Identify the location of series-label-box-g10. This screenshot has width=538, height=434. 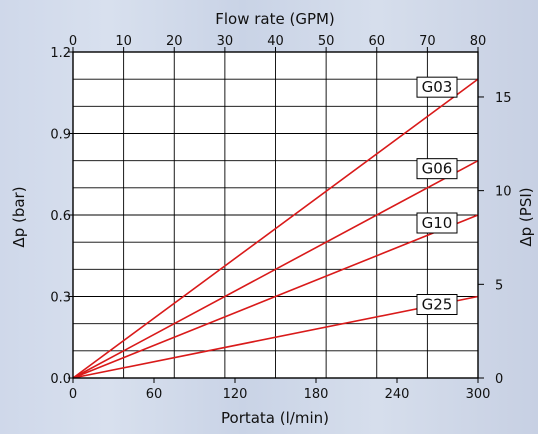
(437, 223).